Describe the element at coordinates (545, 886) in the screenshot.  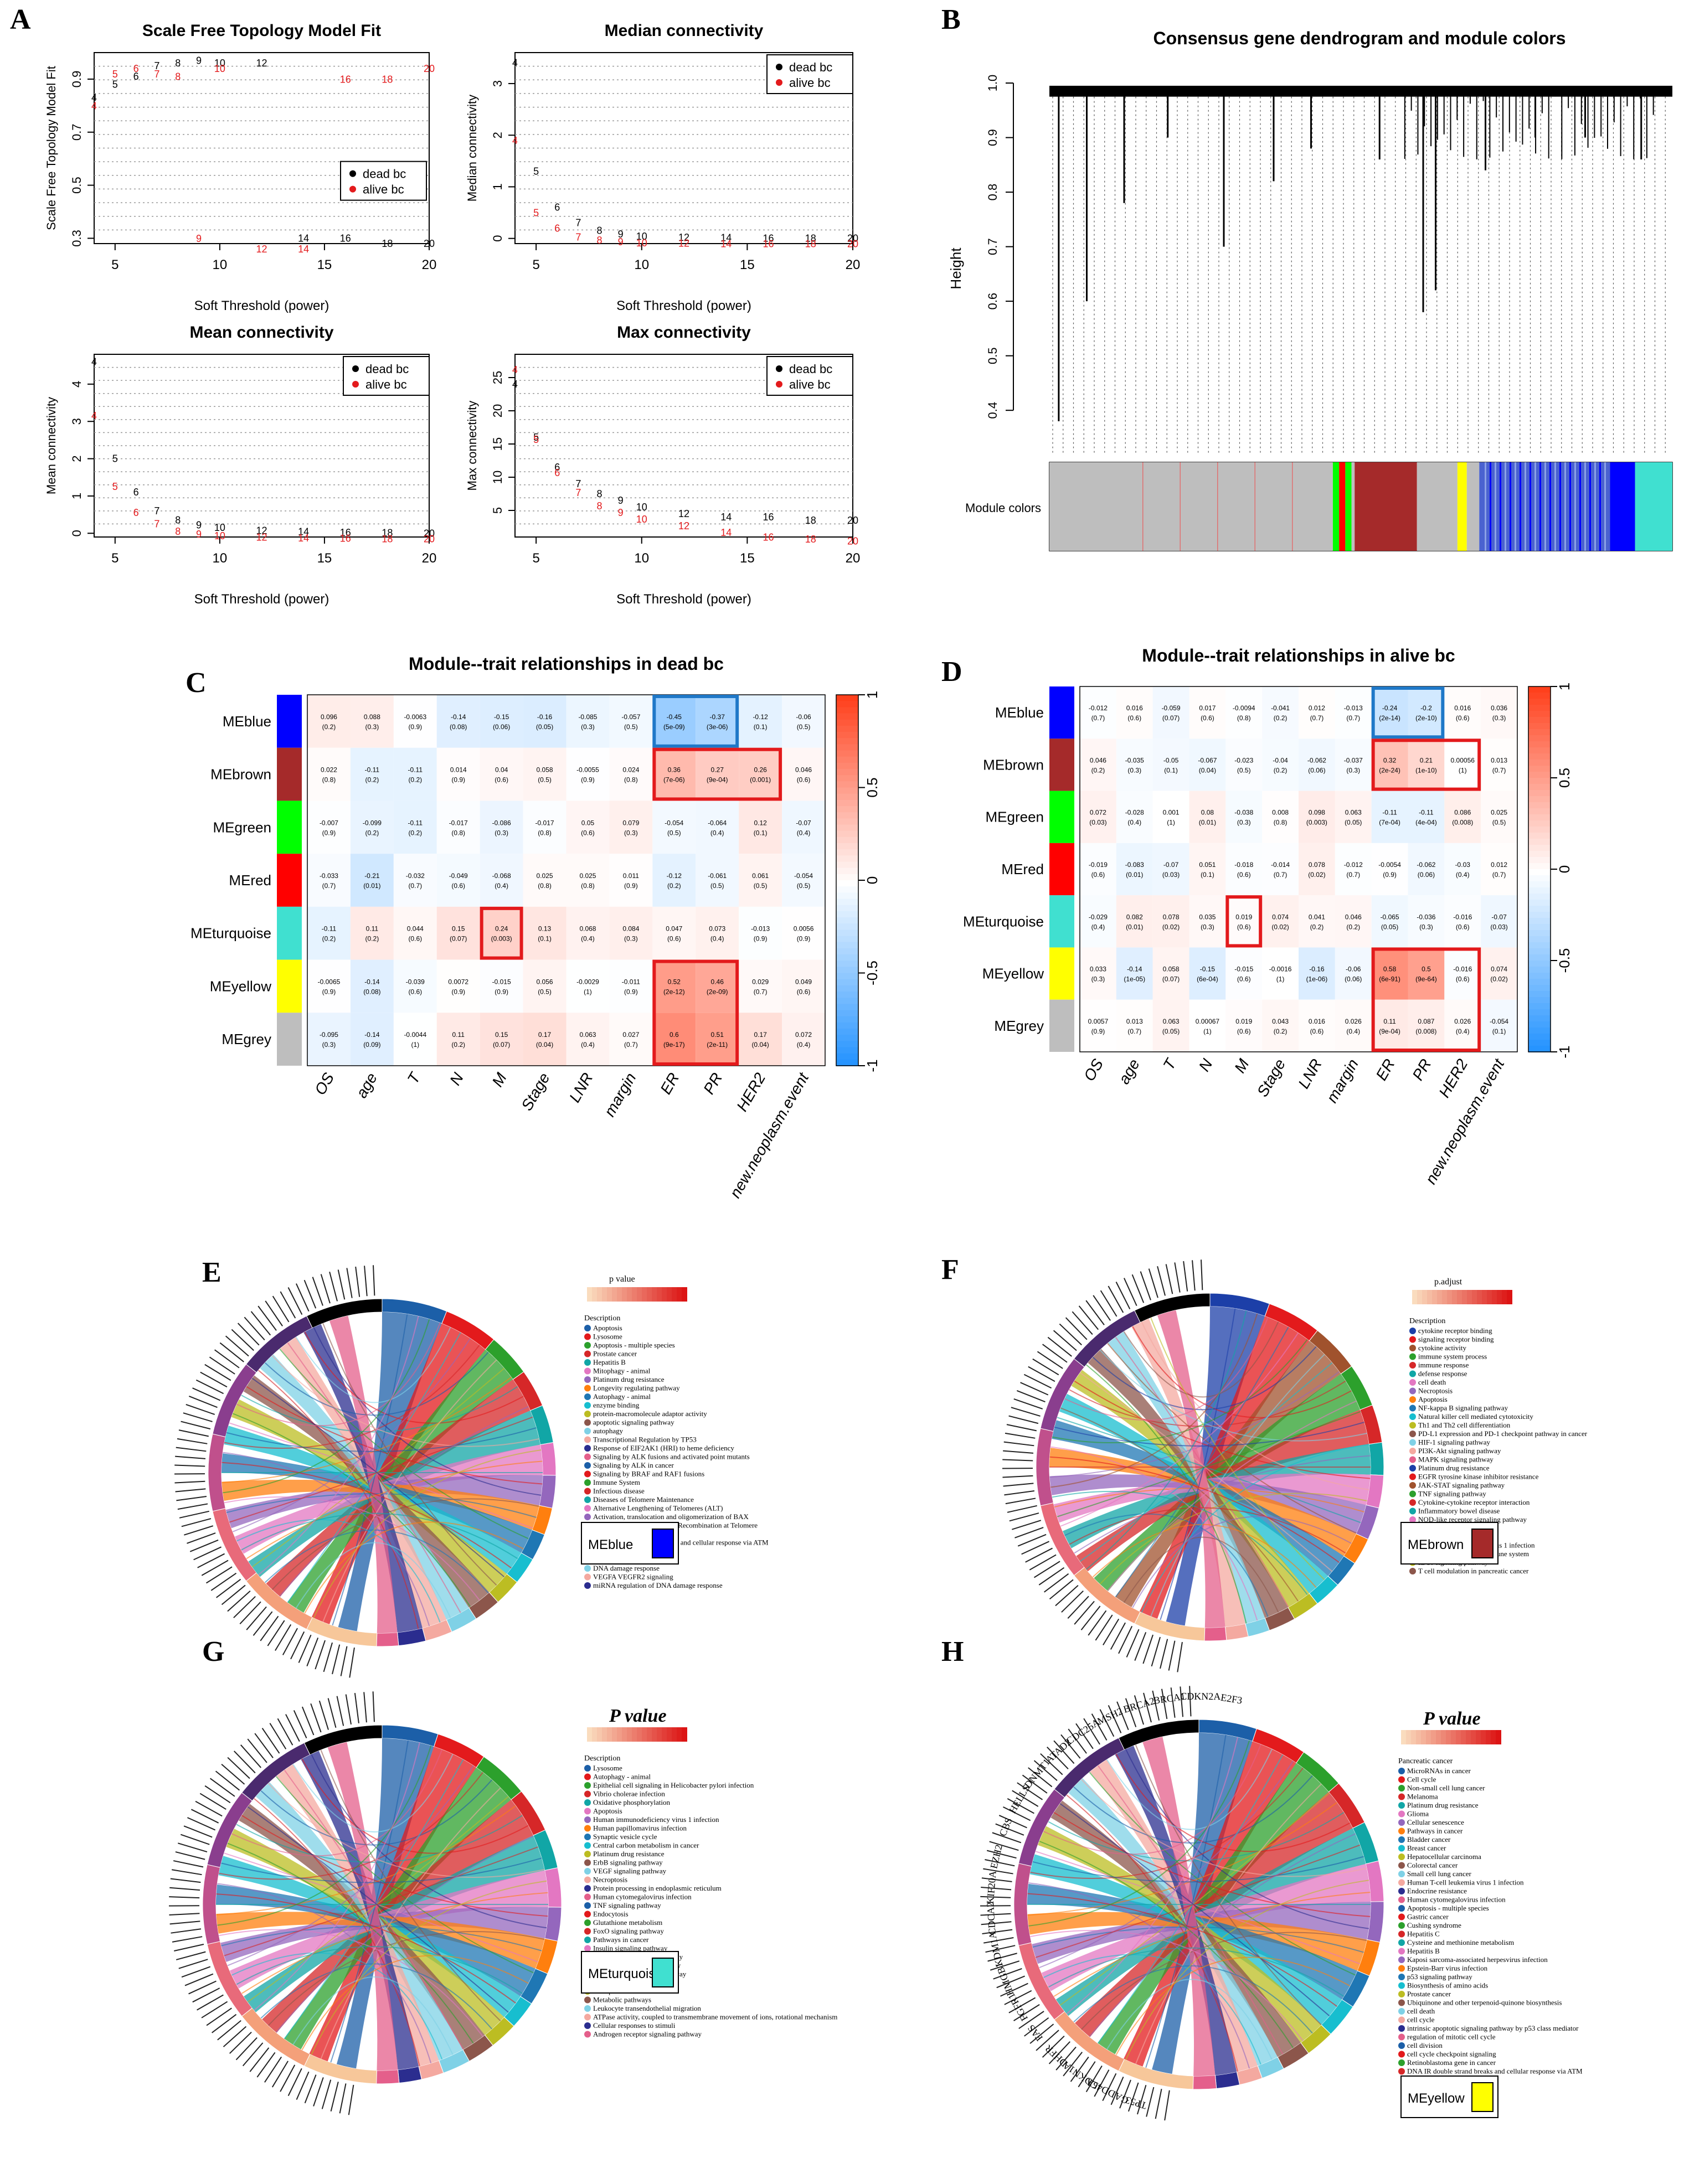
I see `cell-pvalue: (0.8)` at that location.